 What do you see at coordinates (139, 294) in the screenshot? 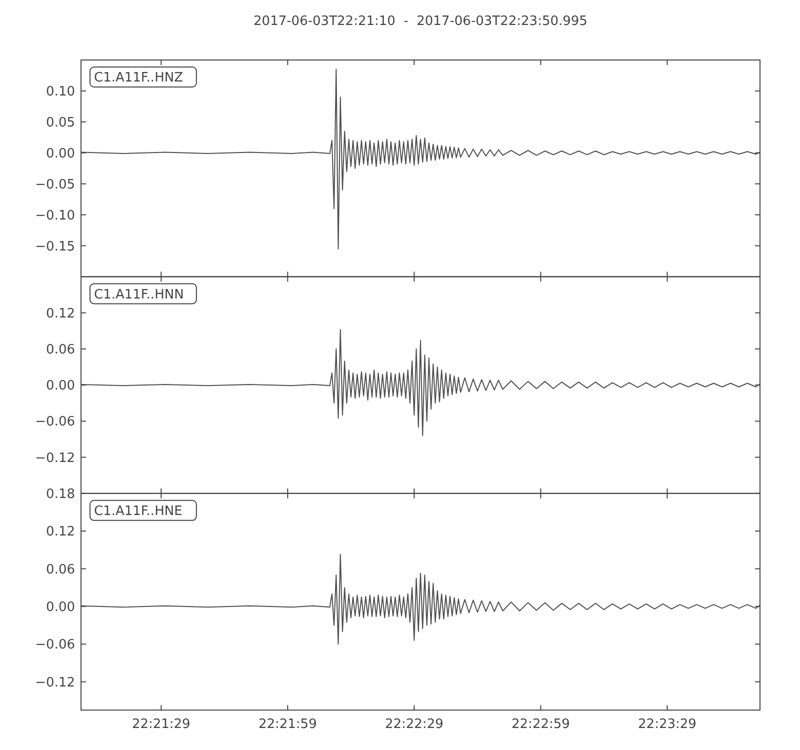
I see `annotation: C1.A11F..HNN` at bounding box center [139, 294].